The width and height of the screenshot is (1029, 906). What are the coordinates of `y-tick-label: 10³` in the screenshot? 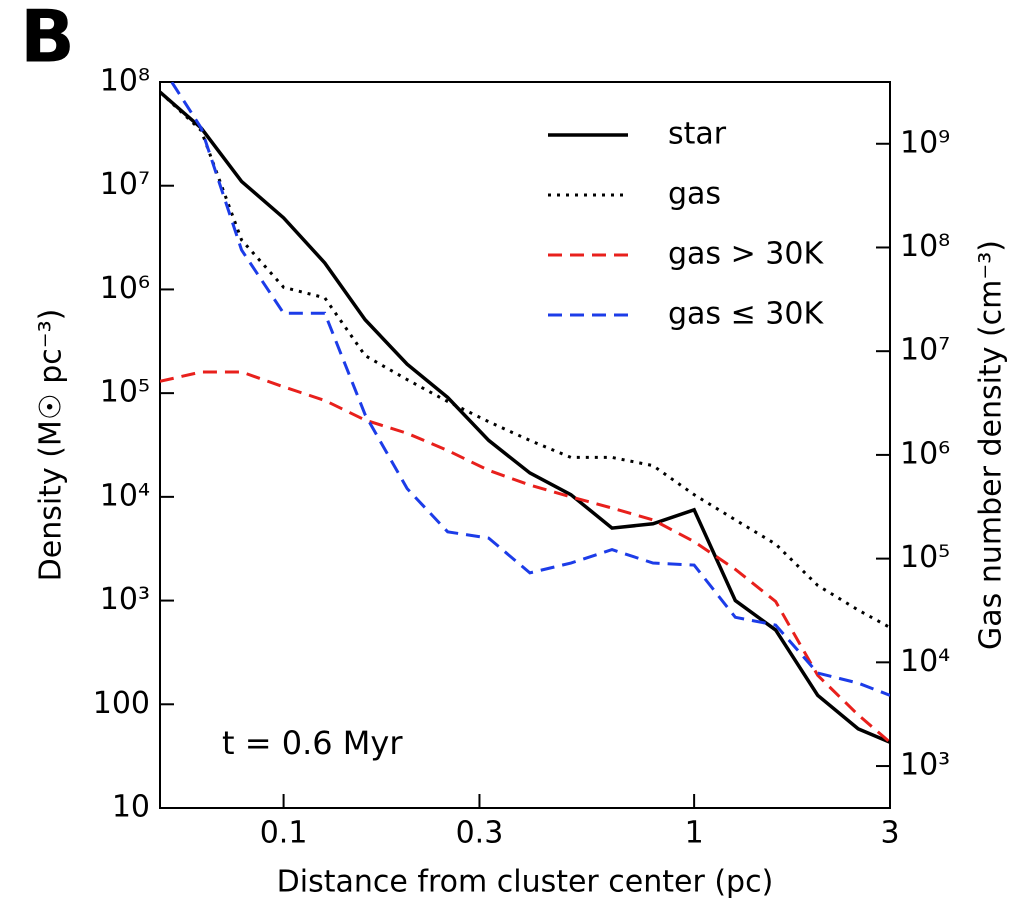 It's located at (125, 599).